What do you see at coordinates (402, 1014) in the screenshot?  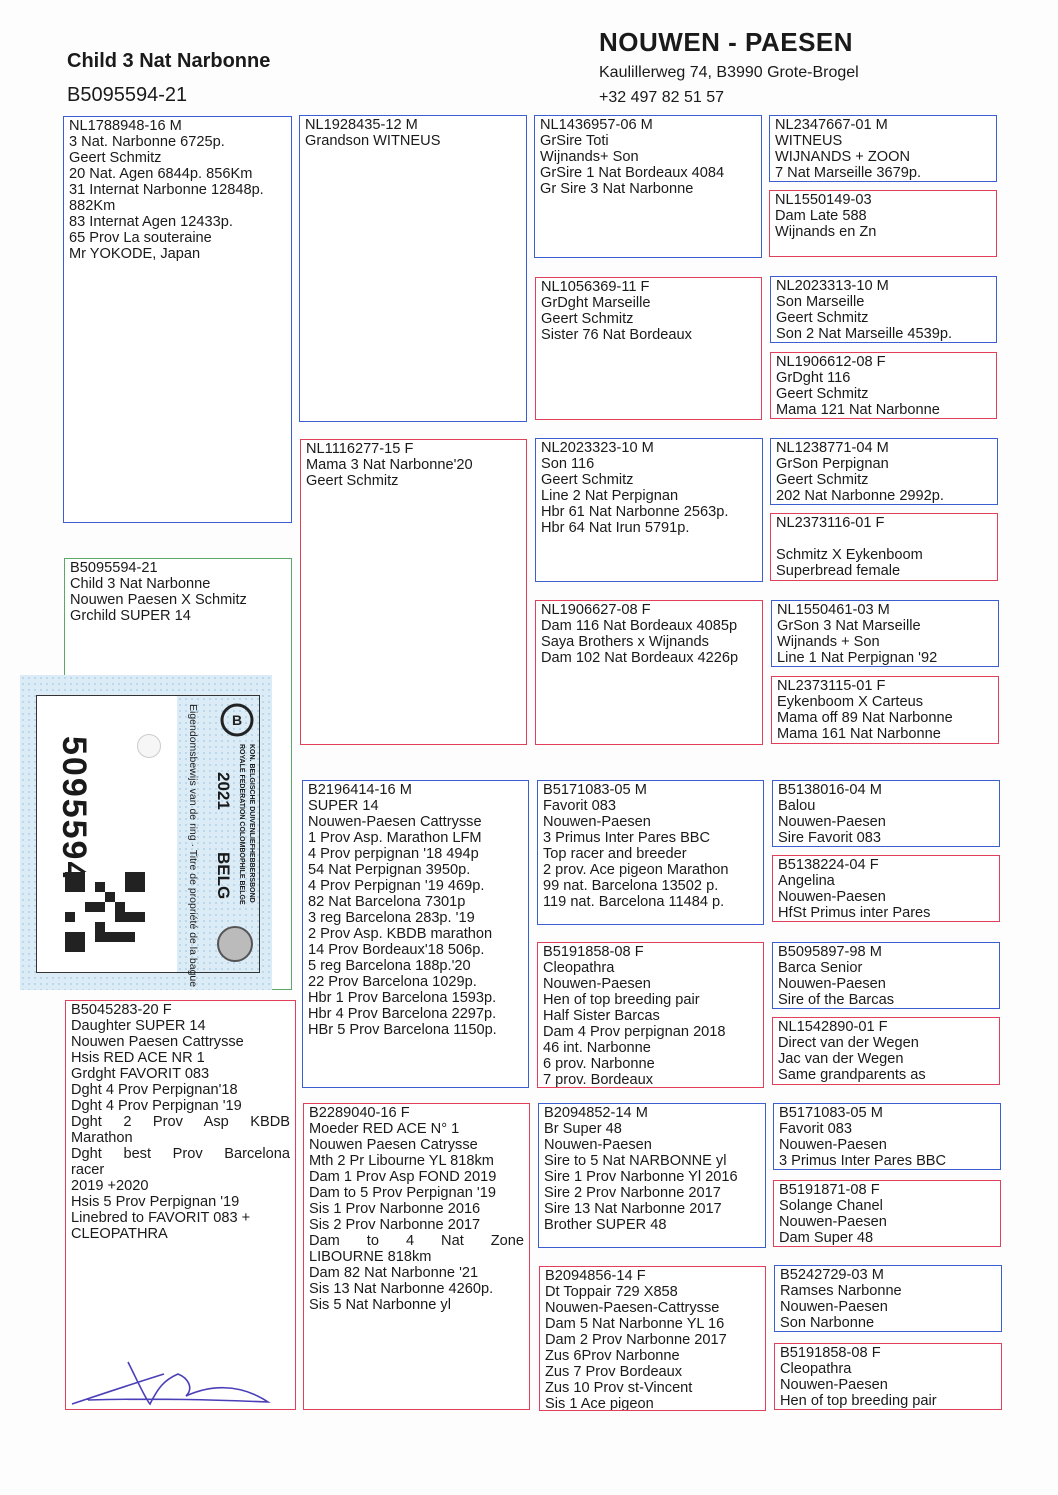 I see `pedigree-line: Hbr 4 Prov Barcelona 2297p.` at bounding box center [402, 1014].